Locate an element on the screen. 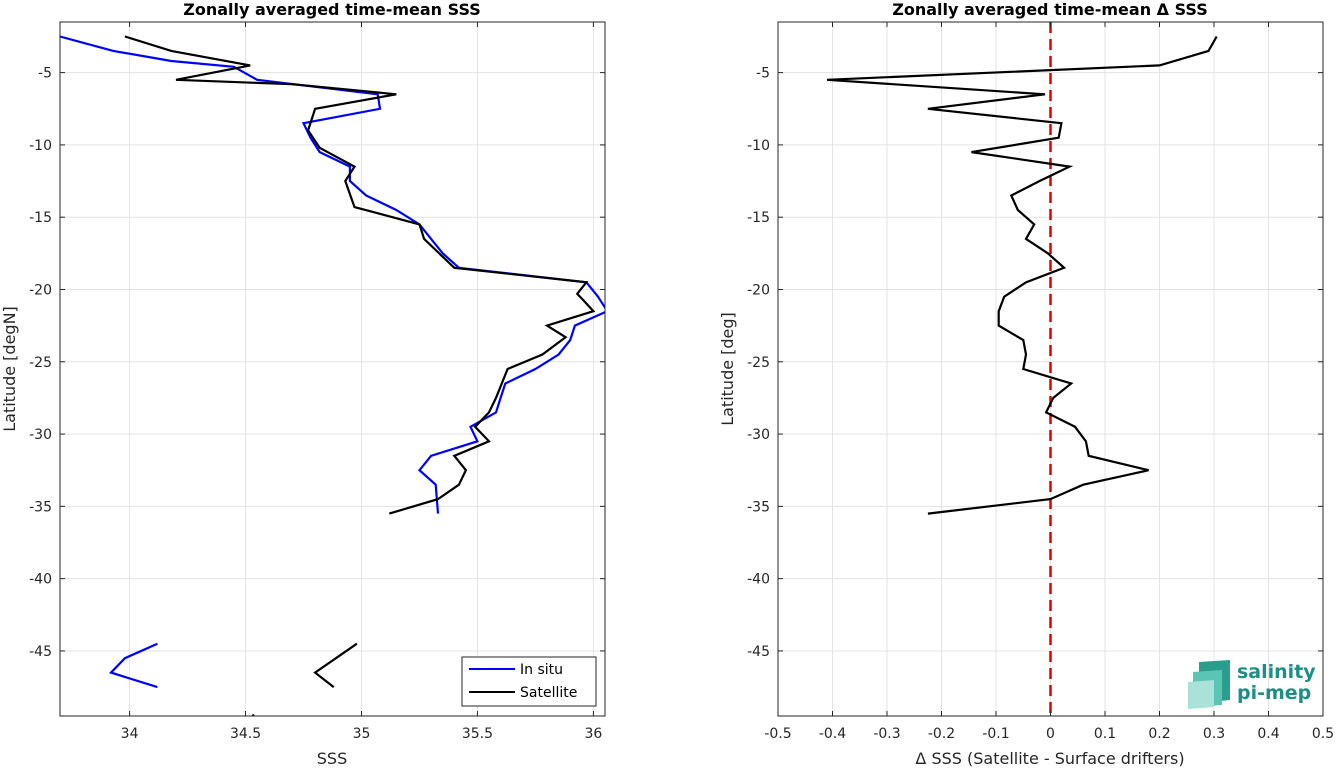 The width and height of the screenshot is (1336, 769). x-axis-label: SSS is located at coordinates (332, 758).